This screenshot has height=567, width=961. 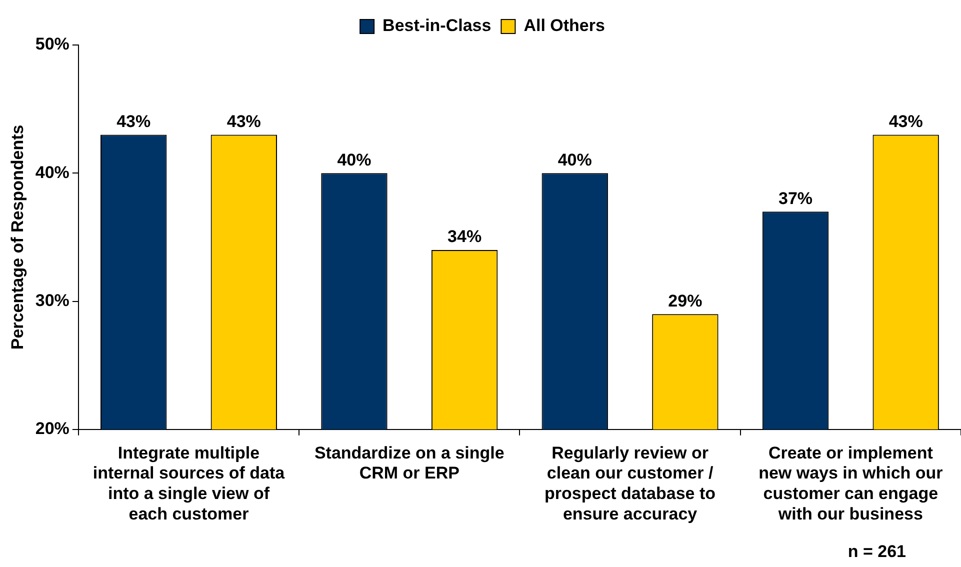 I want to click on y-tick-label: 20%, so click(x=52, y=428).